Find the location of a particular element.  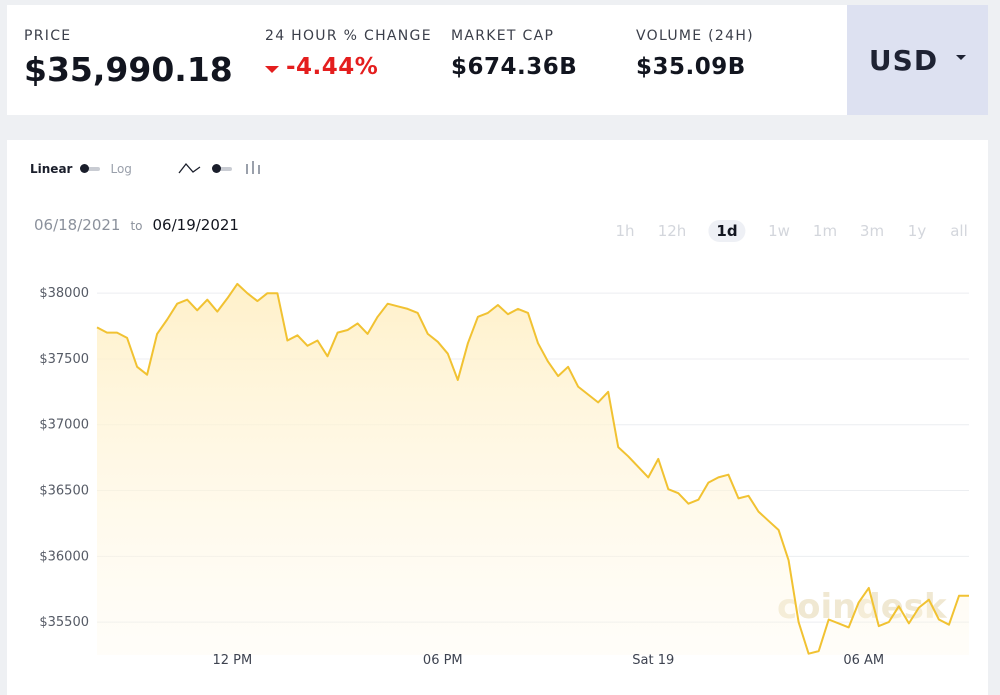

market-cap-label: MARKET CAP is located at coordinates (503, 36).